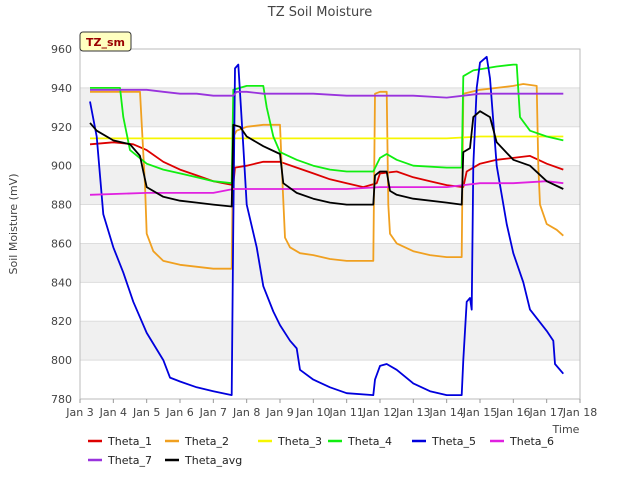 The width and height of the screenshot is (640, 480). Describe the element at coordinates (453, 441) in the screenshot. I see `legend-label-theta-5: Theta_5` at that location.